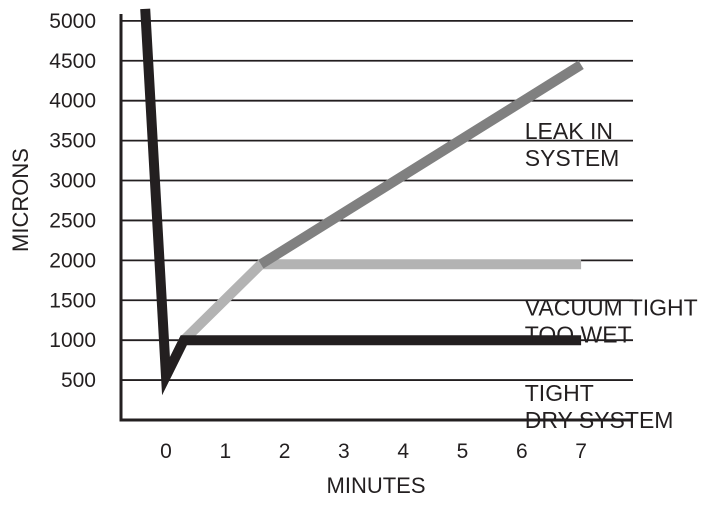  Describe the element at coordinates (72, 141) in the screenshot. I see `y-tick-label: 3500` at that location.